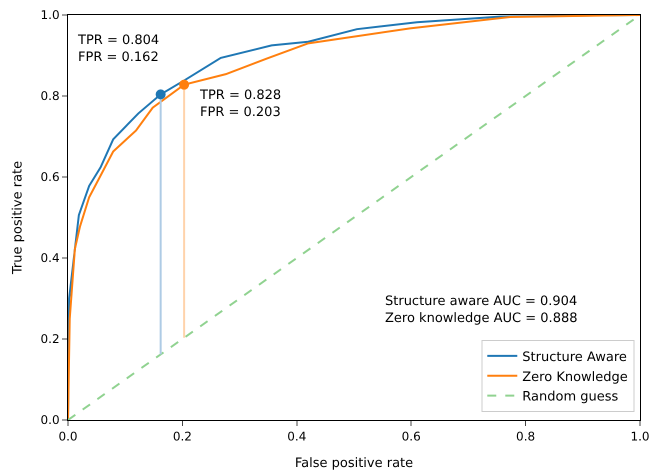 This screenshot has height=476, width=672. What do you see at coordinates (354, 463) in the screenshot?
I see `x-axis-title: False positive rate` at bounding box center [354, 463].